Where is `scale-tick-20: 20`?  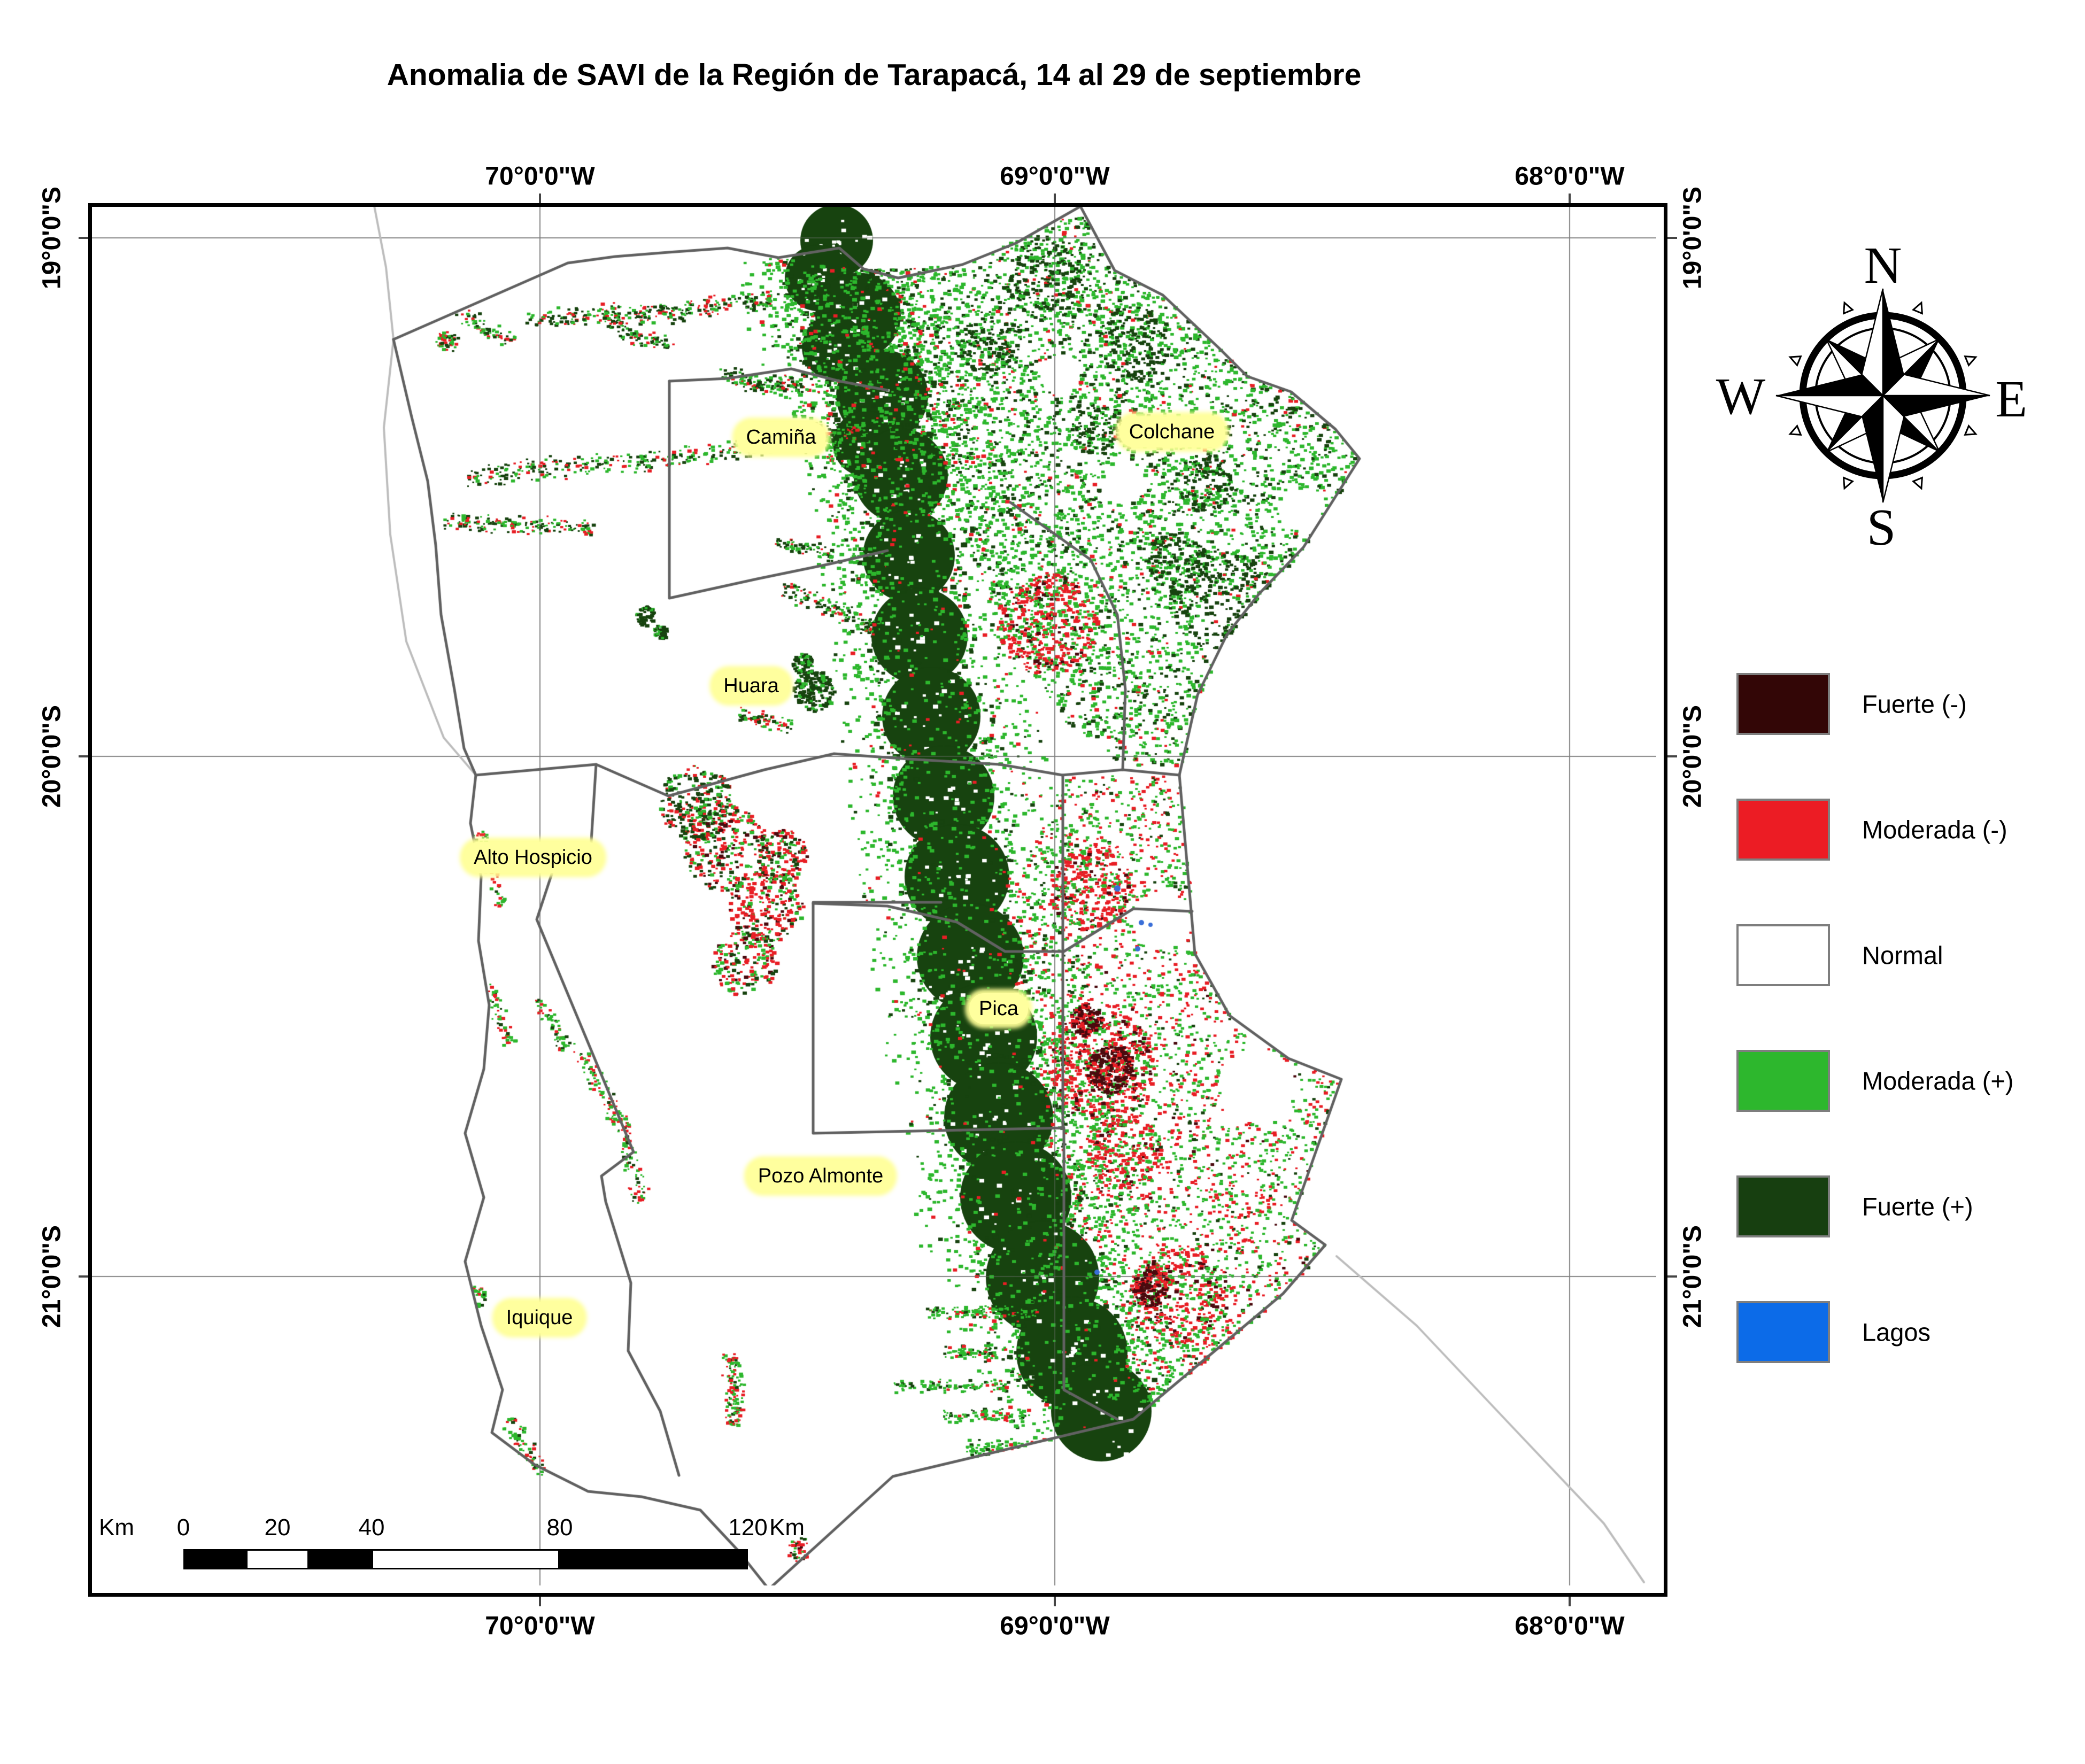 scale-tick-20: 20 is located at coordinates (277, 1527).